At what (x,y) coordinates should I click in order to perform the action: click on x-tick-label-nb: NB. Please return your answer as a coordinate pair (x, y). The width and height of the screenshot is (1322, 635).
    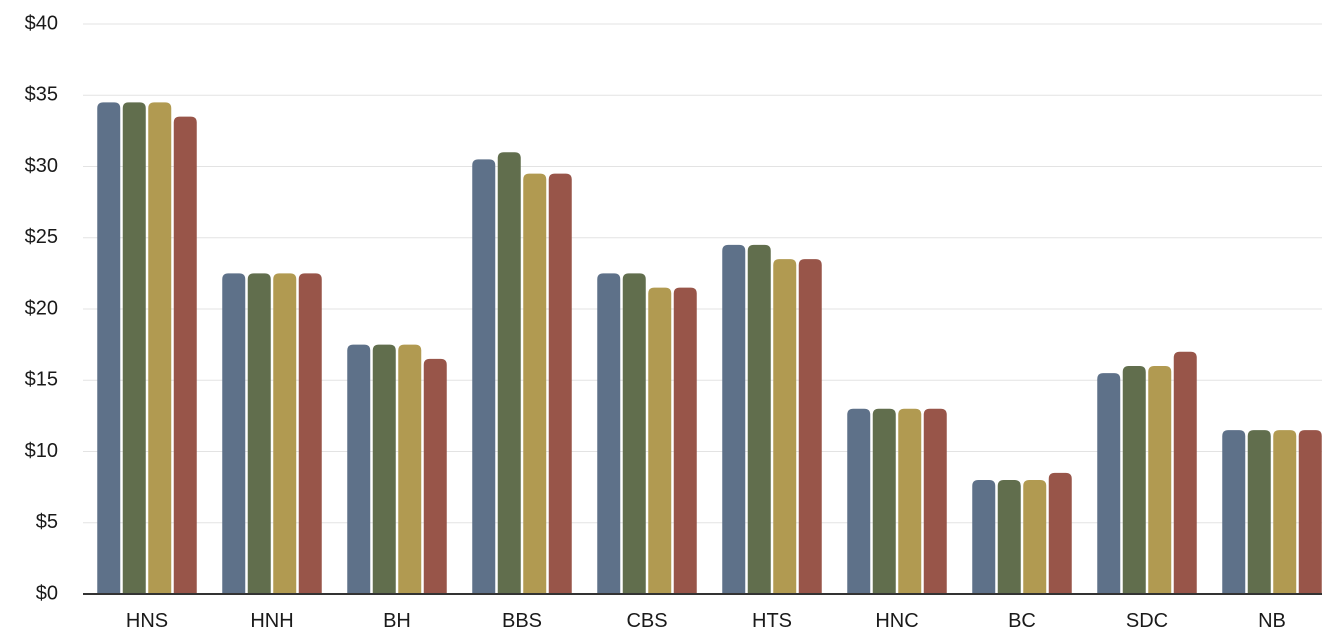
    Looking at the image, I should click on (1272, 621).